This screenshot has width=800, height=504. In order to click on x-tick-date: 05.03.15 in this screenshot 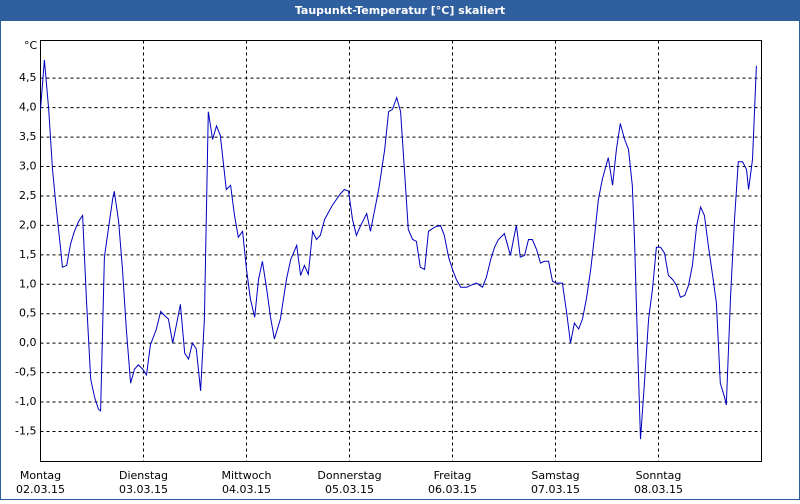, I will do `click(349, 489)`.